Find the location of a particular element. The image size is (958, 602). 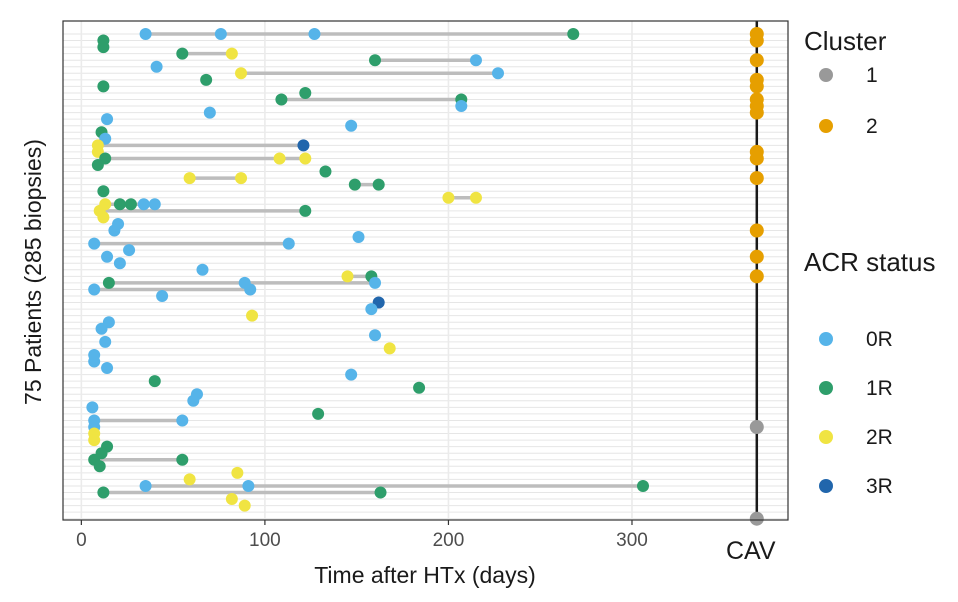

legend-label: 3R is located at coordinates (879, 486).